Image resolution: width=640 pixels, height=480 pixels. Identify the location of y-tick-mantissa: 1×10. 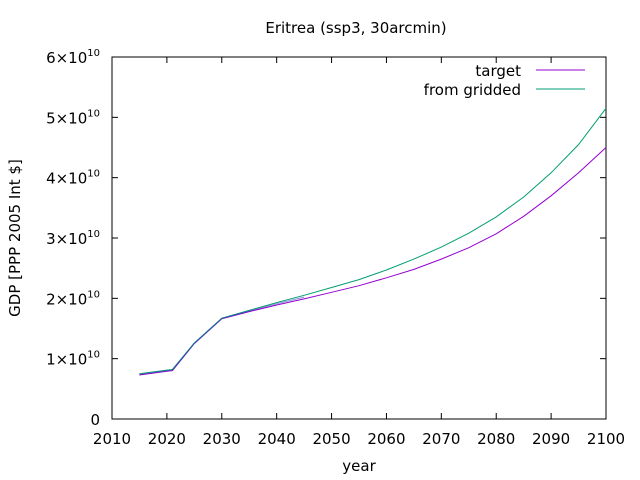
(66, 360).